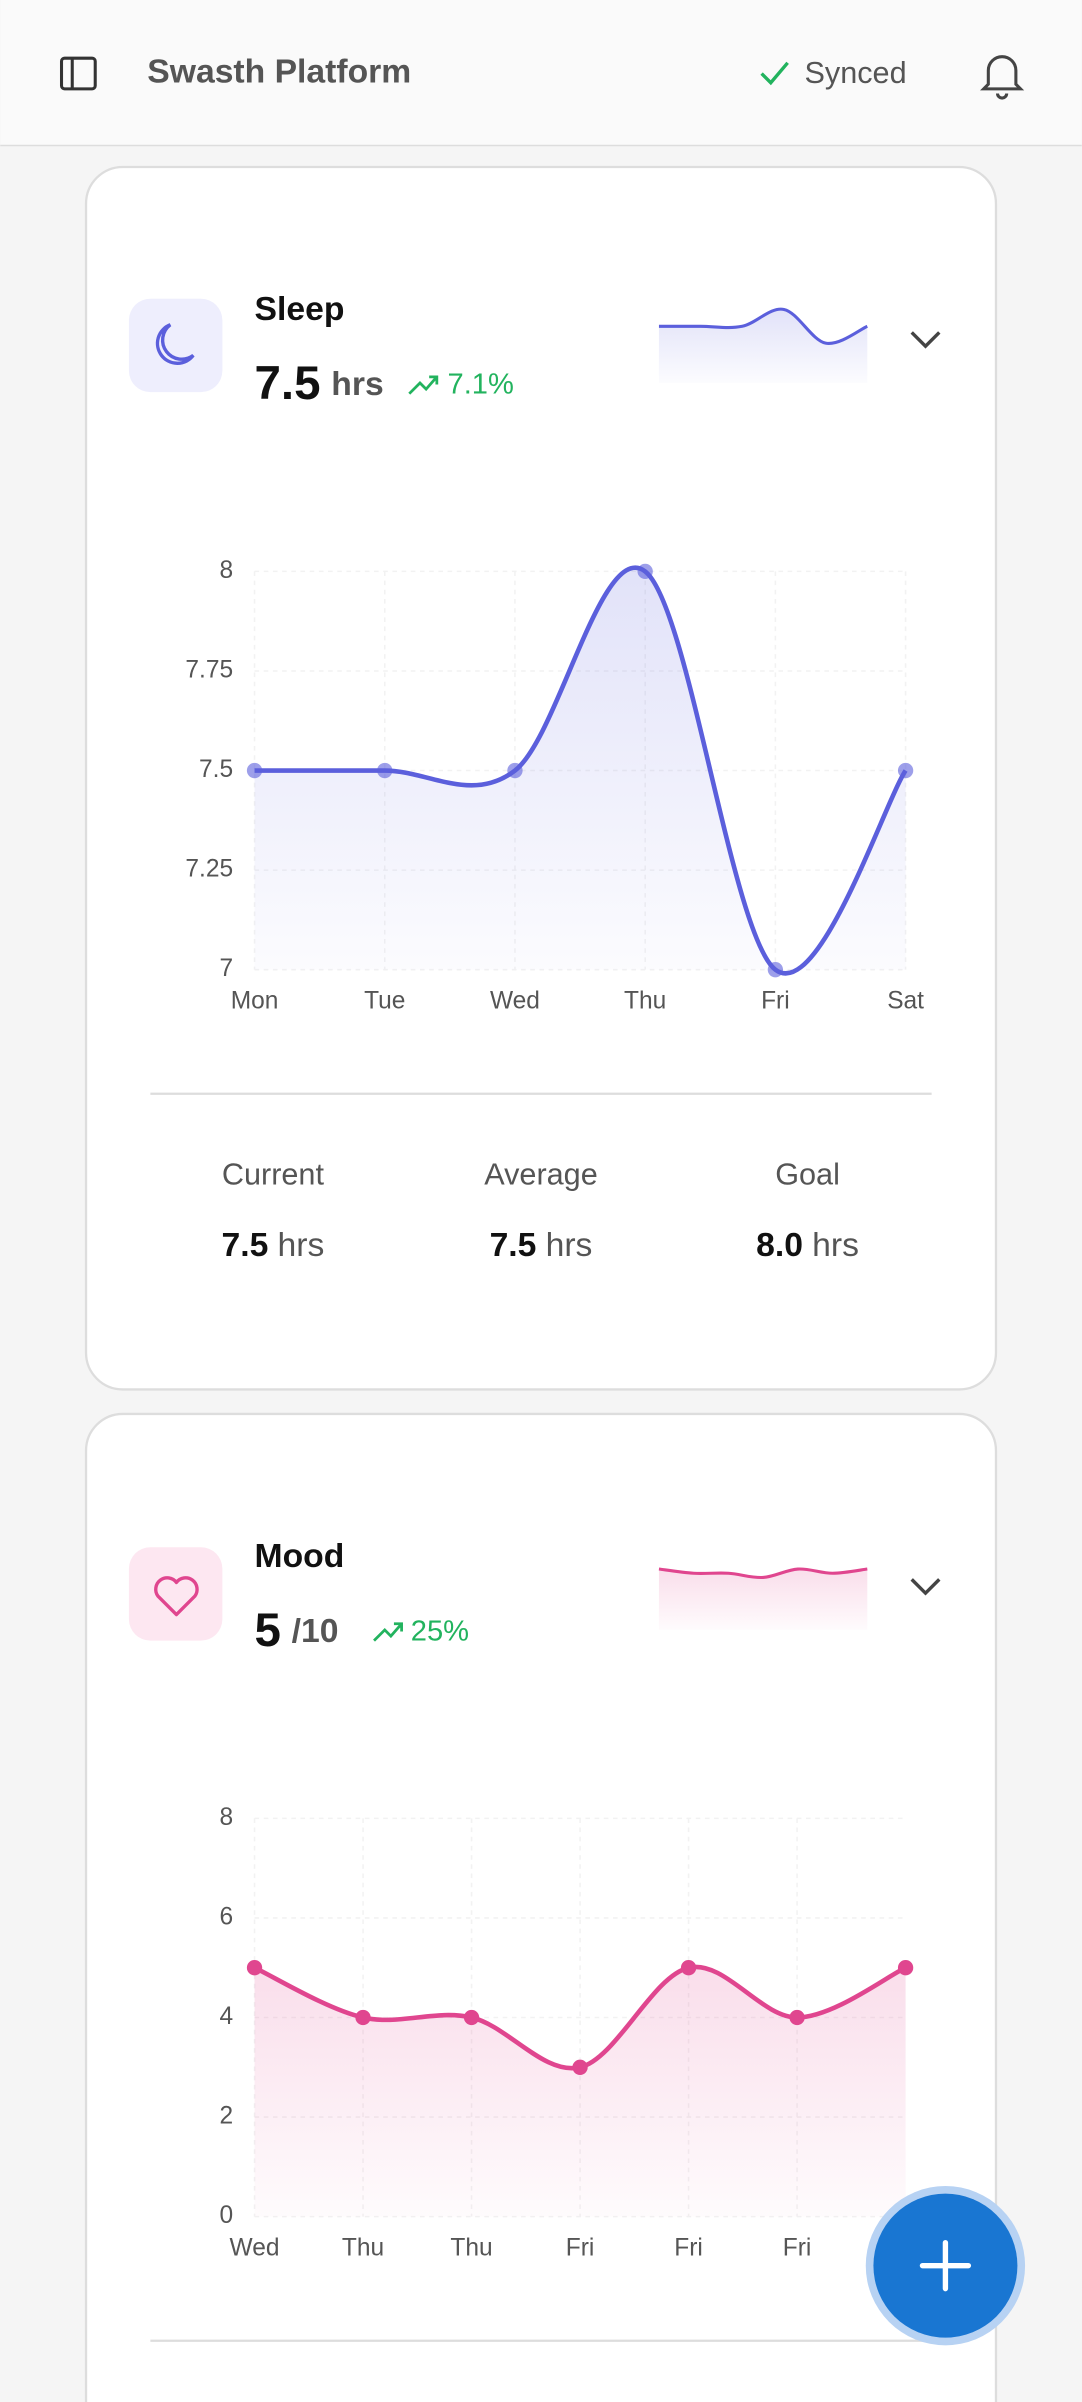 The image size is (1082, 2402). I want to click on y-tick-label: 2, so click(226, 2116).